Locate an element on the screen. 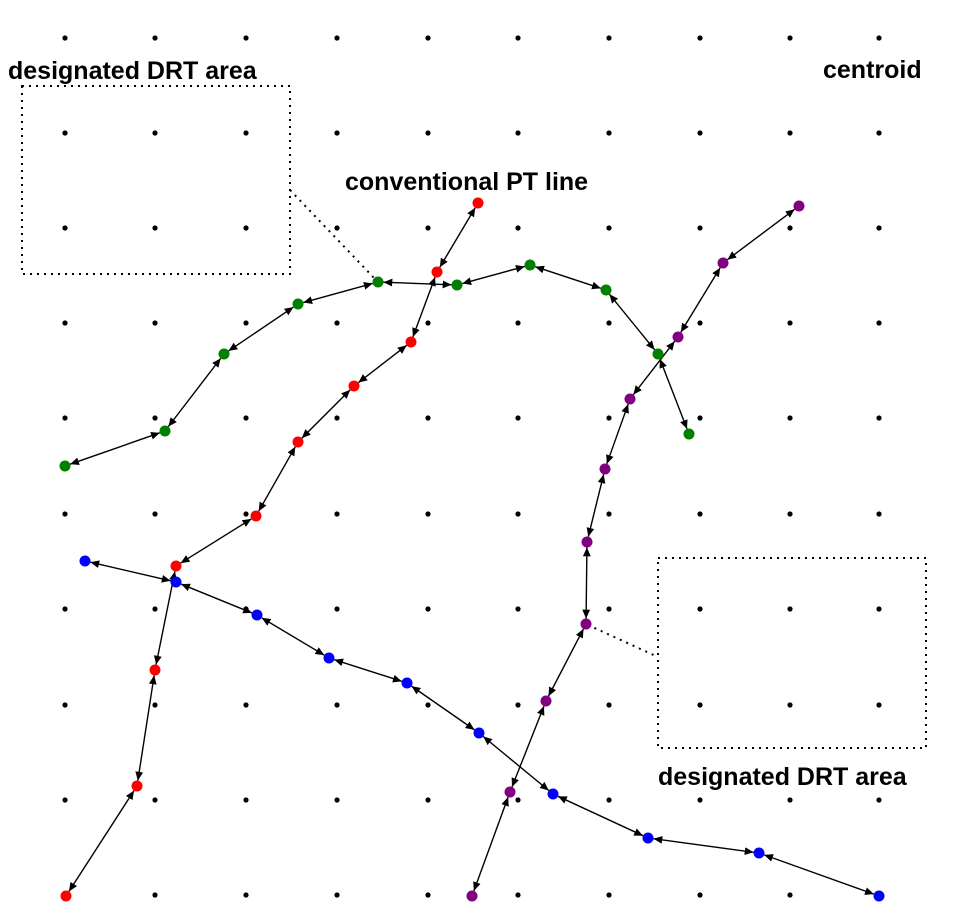 The image size is (956, 918). drt-area-connector-bottom-right is located at coordinates (623, 641).